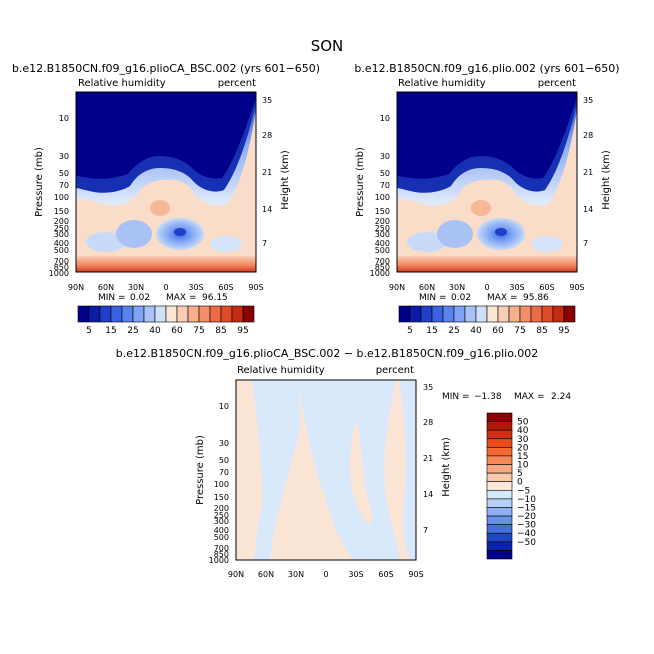  What do you see at coordinates (523, 466) in the screenshot?
I see `panel-3-colorbar-label: 10` at bounding box center [523, 466].